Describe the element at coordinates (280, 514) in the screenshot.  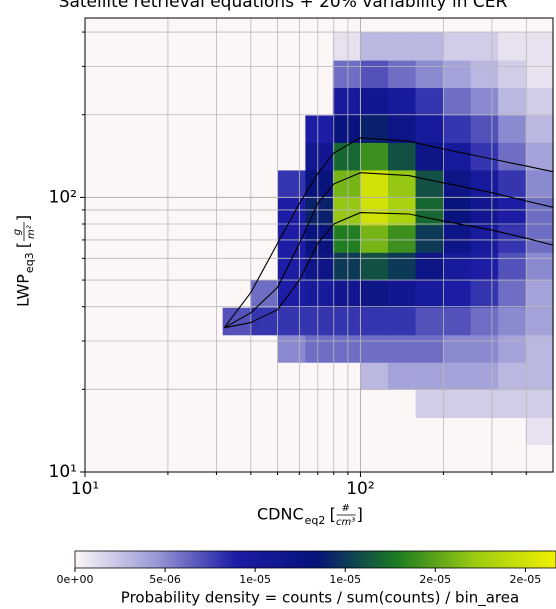
I see `x-axis-label-text: CDNC` at that location.